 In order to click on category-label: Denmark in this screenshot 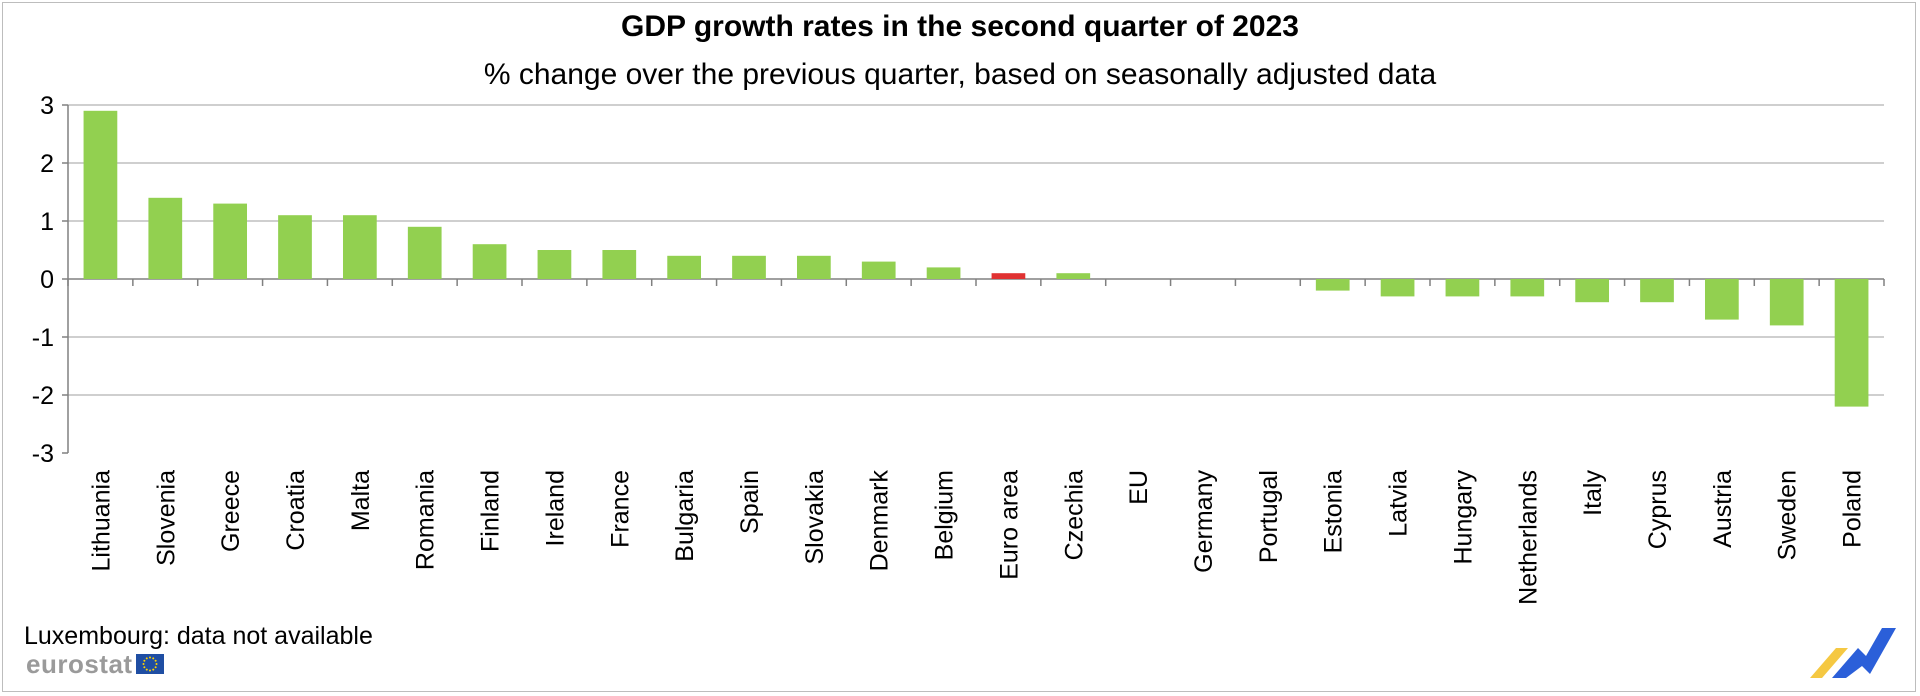, I will do `click(880, 521)`.